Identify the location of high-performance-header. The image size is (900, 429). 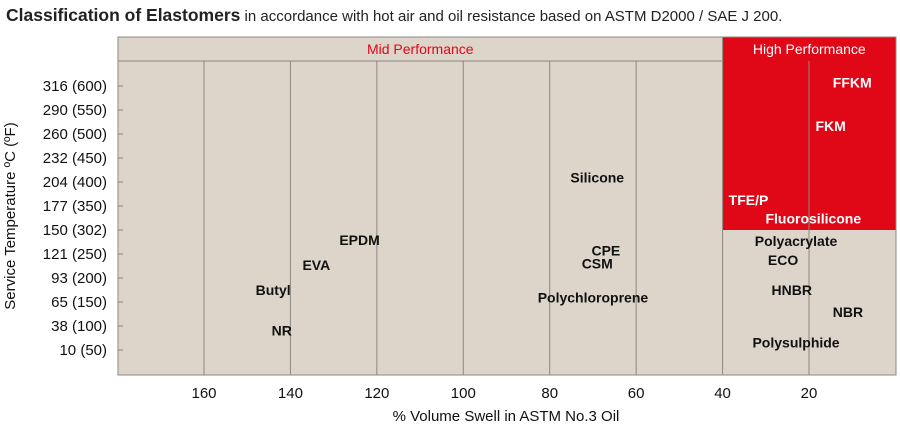
(809, 49).